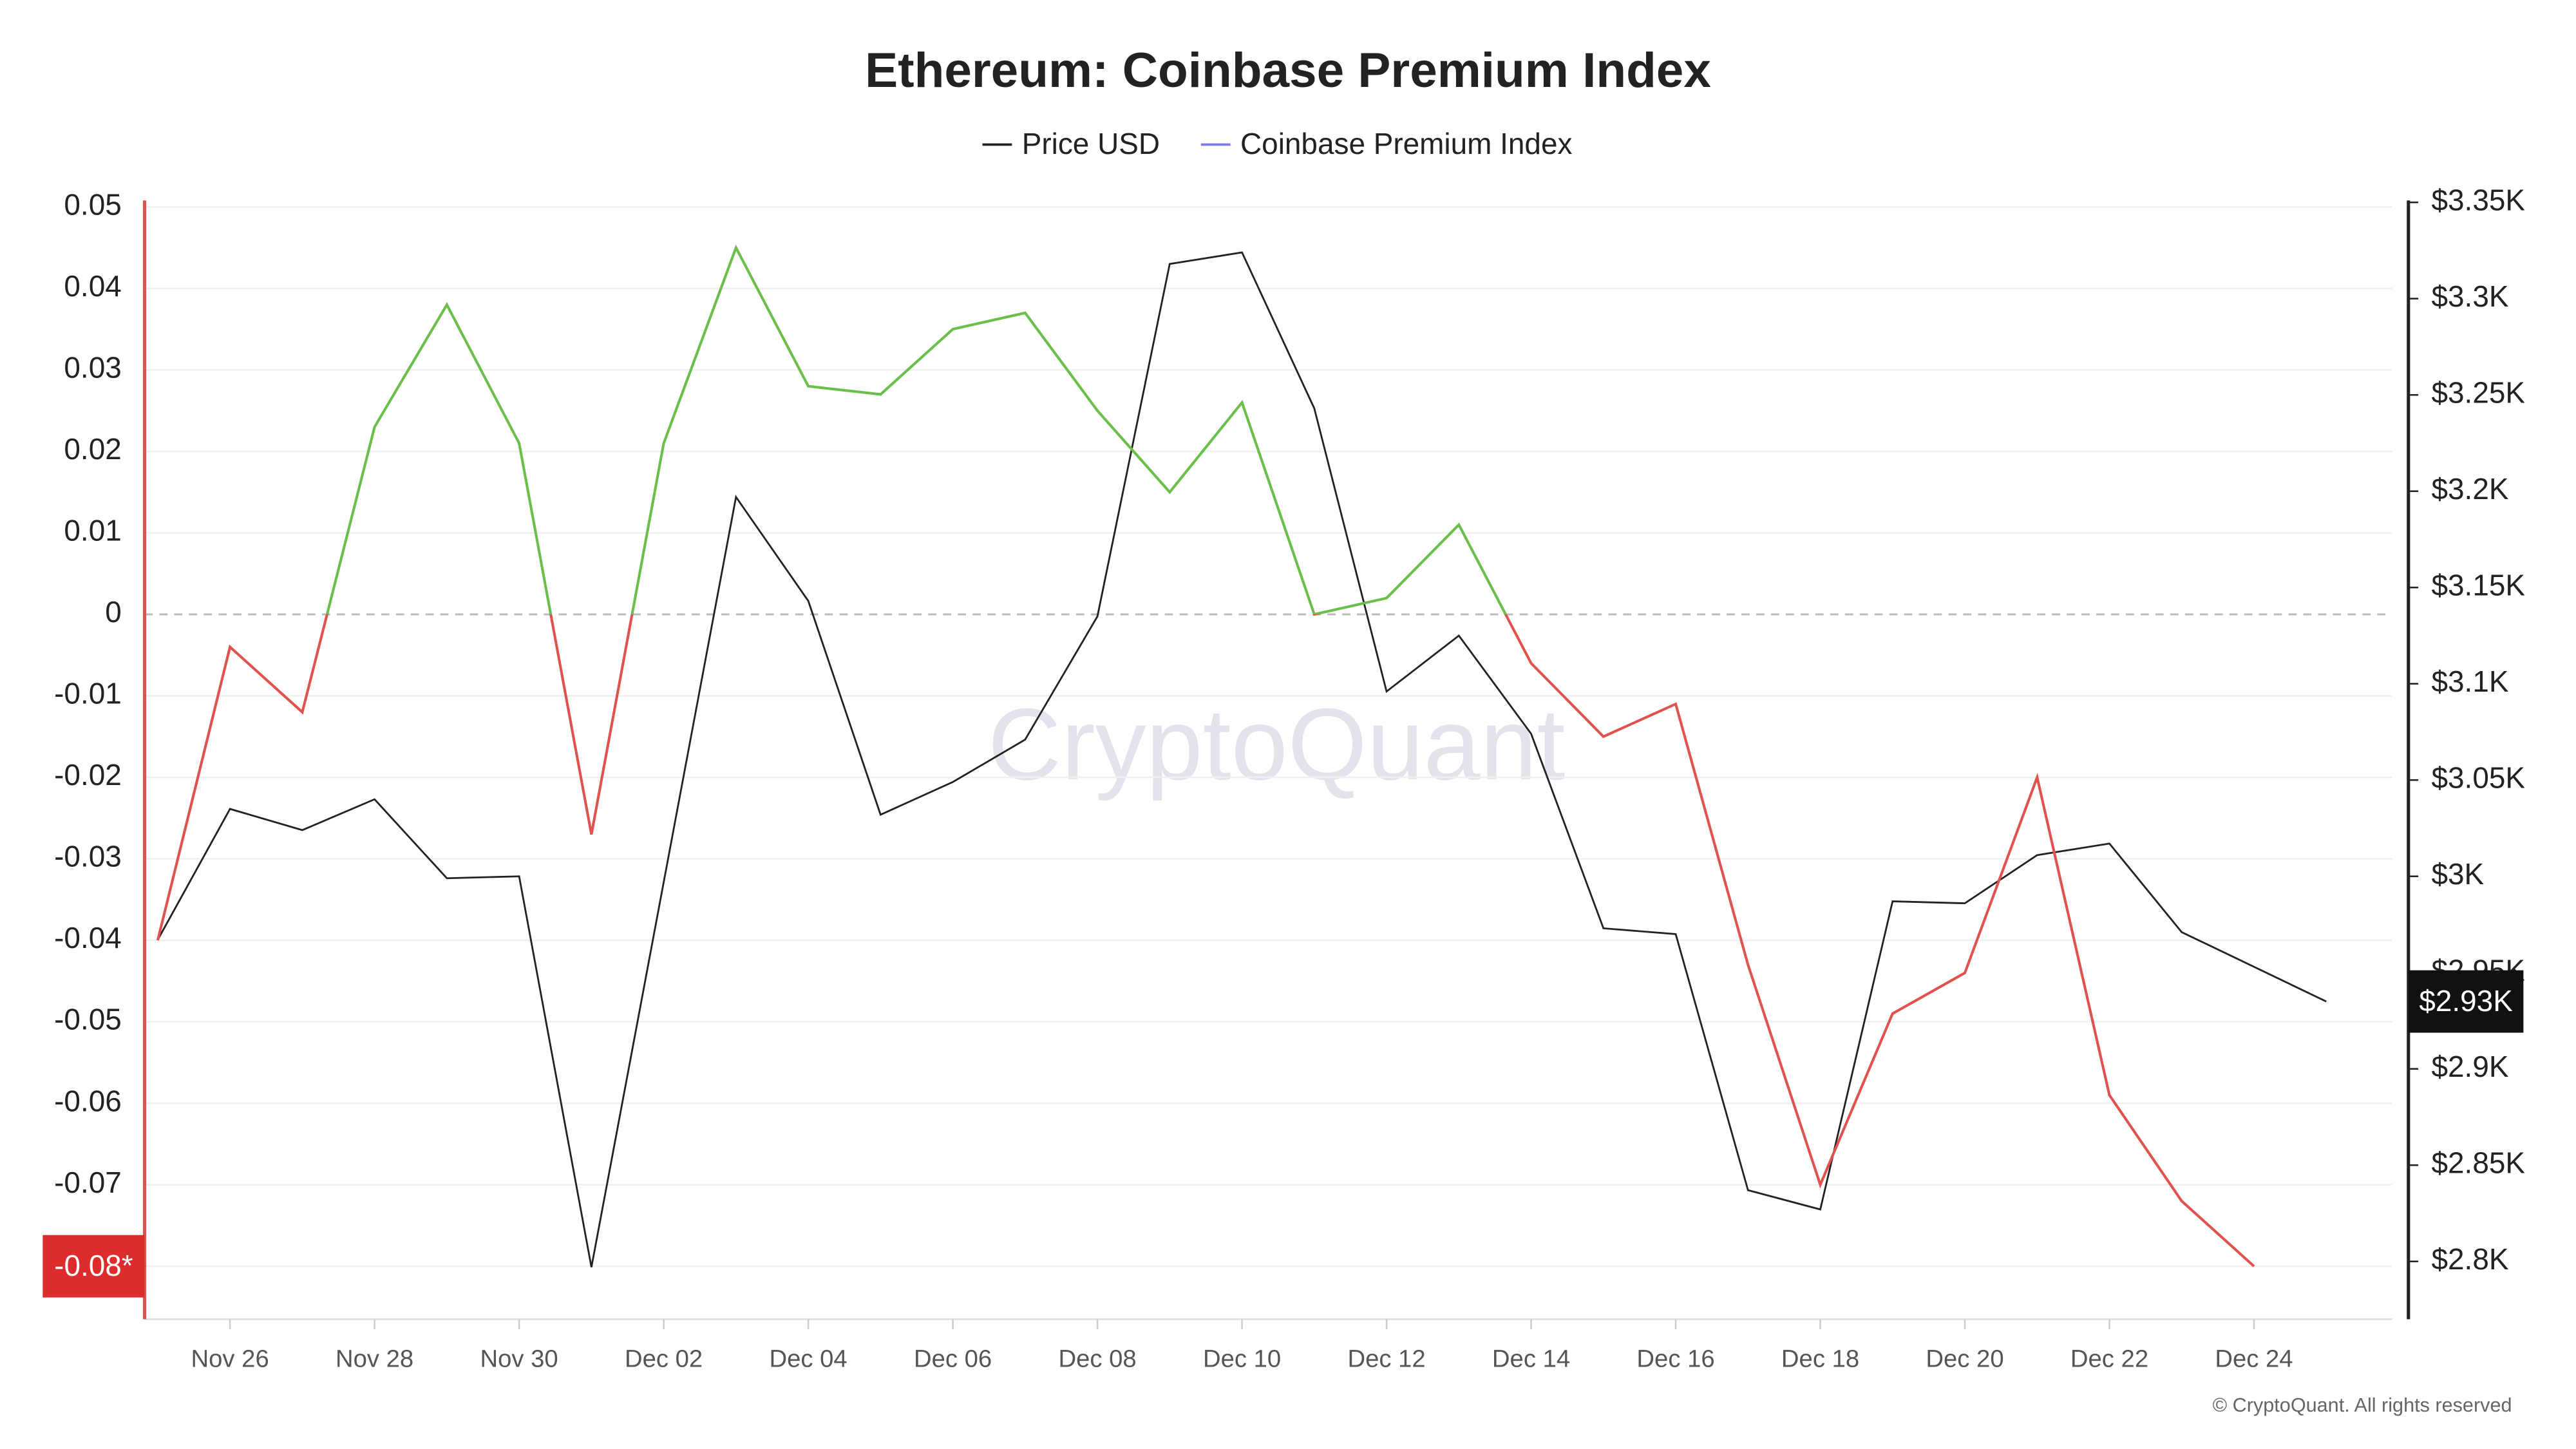 The image size is (2576, 1449). Describe the element at coordinates (2470, 489) in the screenshot. I see `y2-tick-label: $3.2K` at that location.